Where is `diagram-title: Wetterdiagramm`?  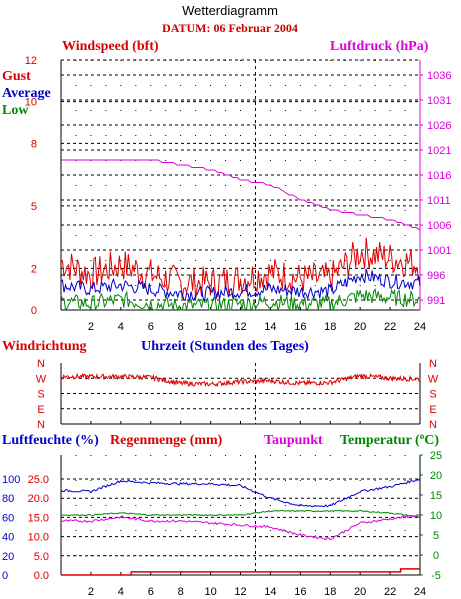
diagram-title: Wetterdiagramm is located at coordinates (230, 10).